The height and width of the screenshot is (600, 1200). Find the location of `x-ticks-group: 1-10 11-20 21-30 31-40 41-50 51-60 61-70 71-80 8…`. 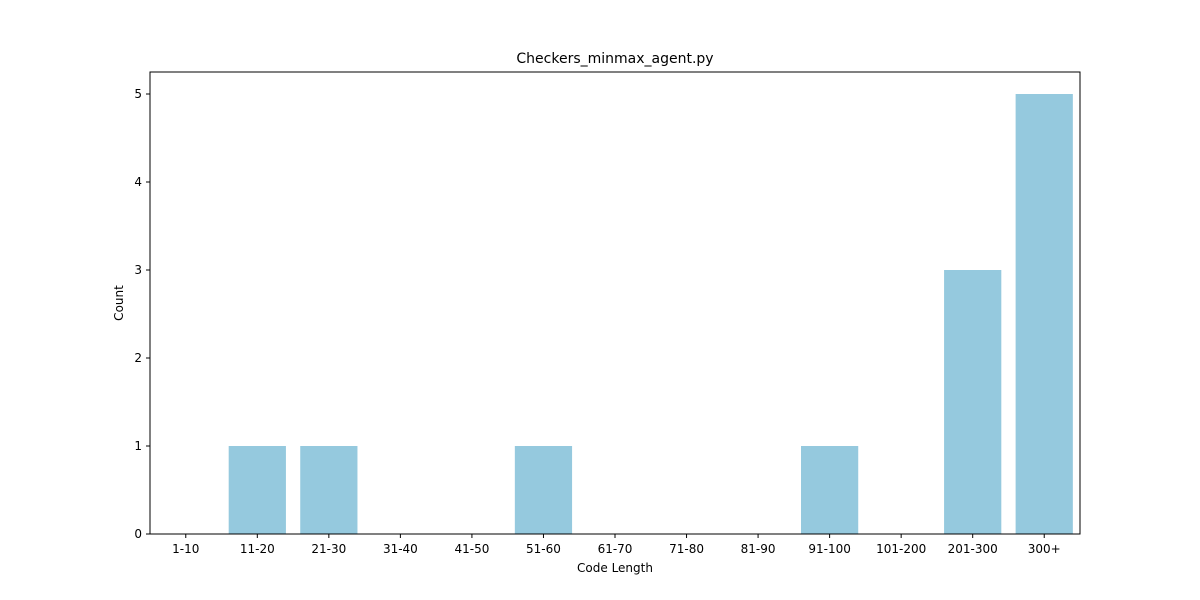

x-ticks-group: 1-10 11-20 21-30 31-40 41-50 51-60 61-70 71-80 8… is located at coordinates (616, 545).